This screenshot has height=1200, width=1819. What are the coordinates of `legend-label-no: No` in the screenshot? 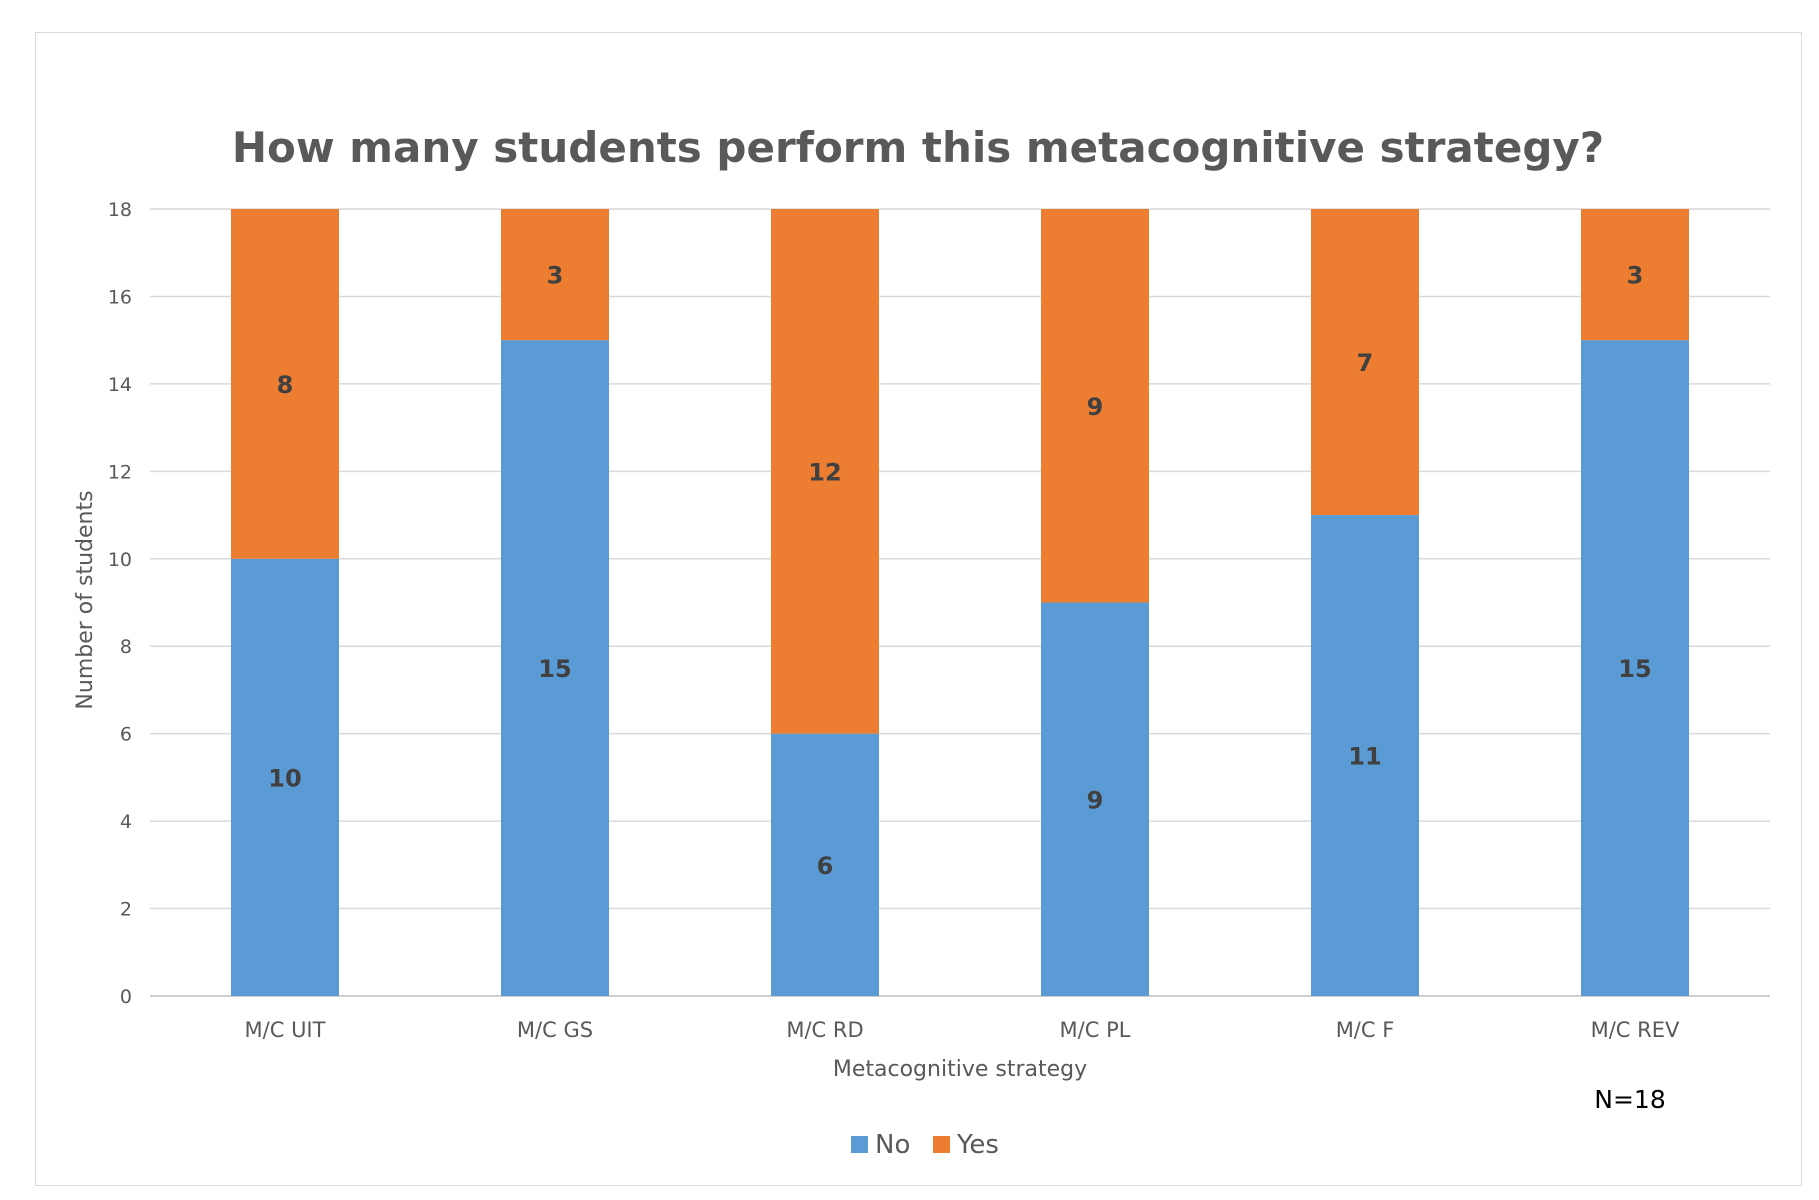 It's located at (892, 1145).